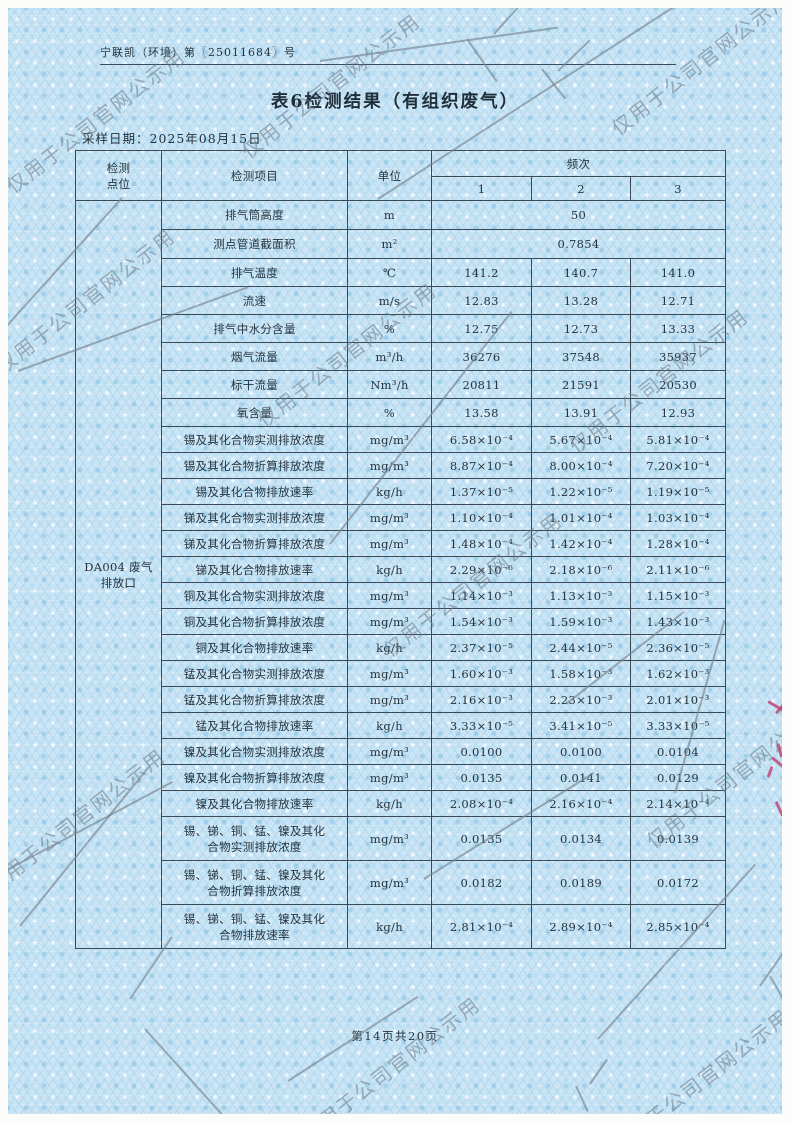 The height and width of the screenshot is (1123, 793). What do you see at coordinates (254, 465) in the screenshot?
I see `item-cell: 锡及其化合物折算排放浓度` at bounding box center [254, 465].